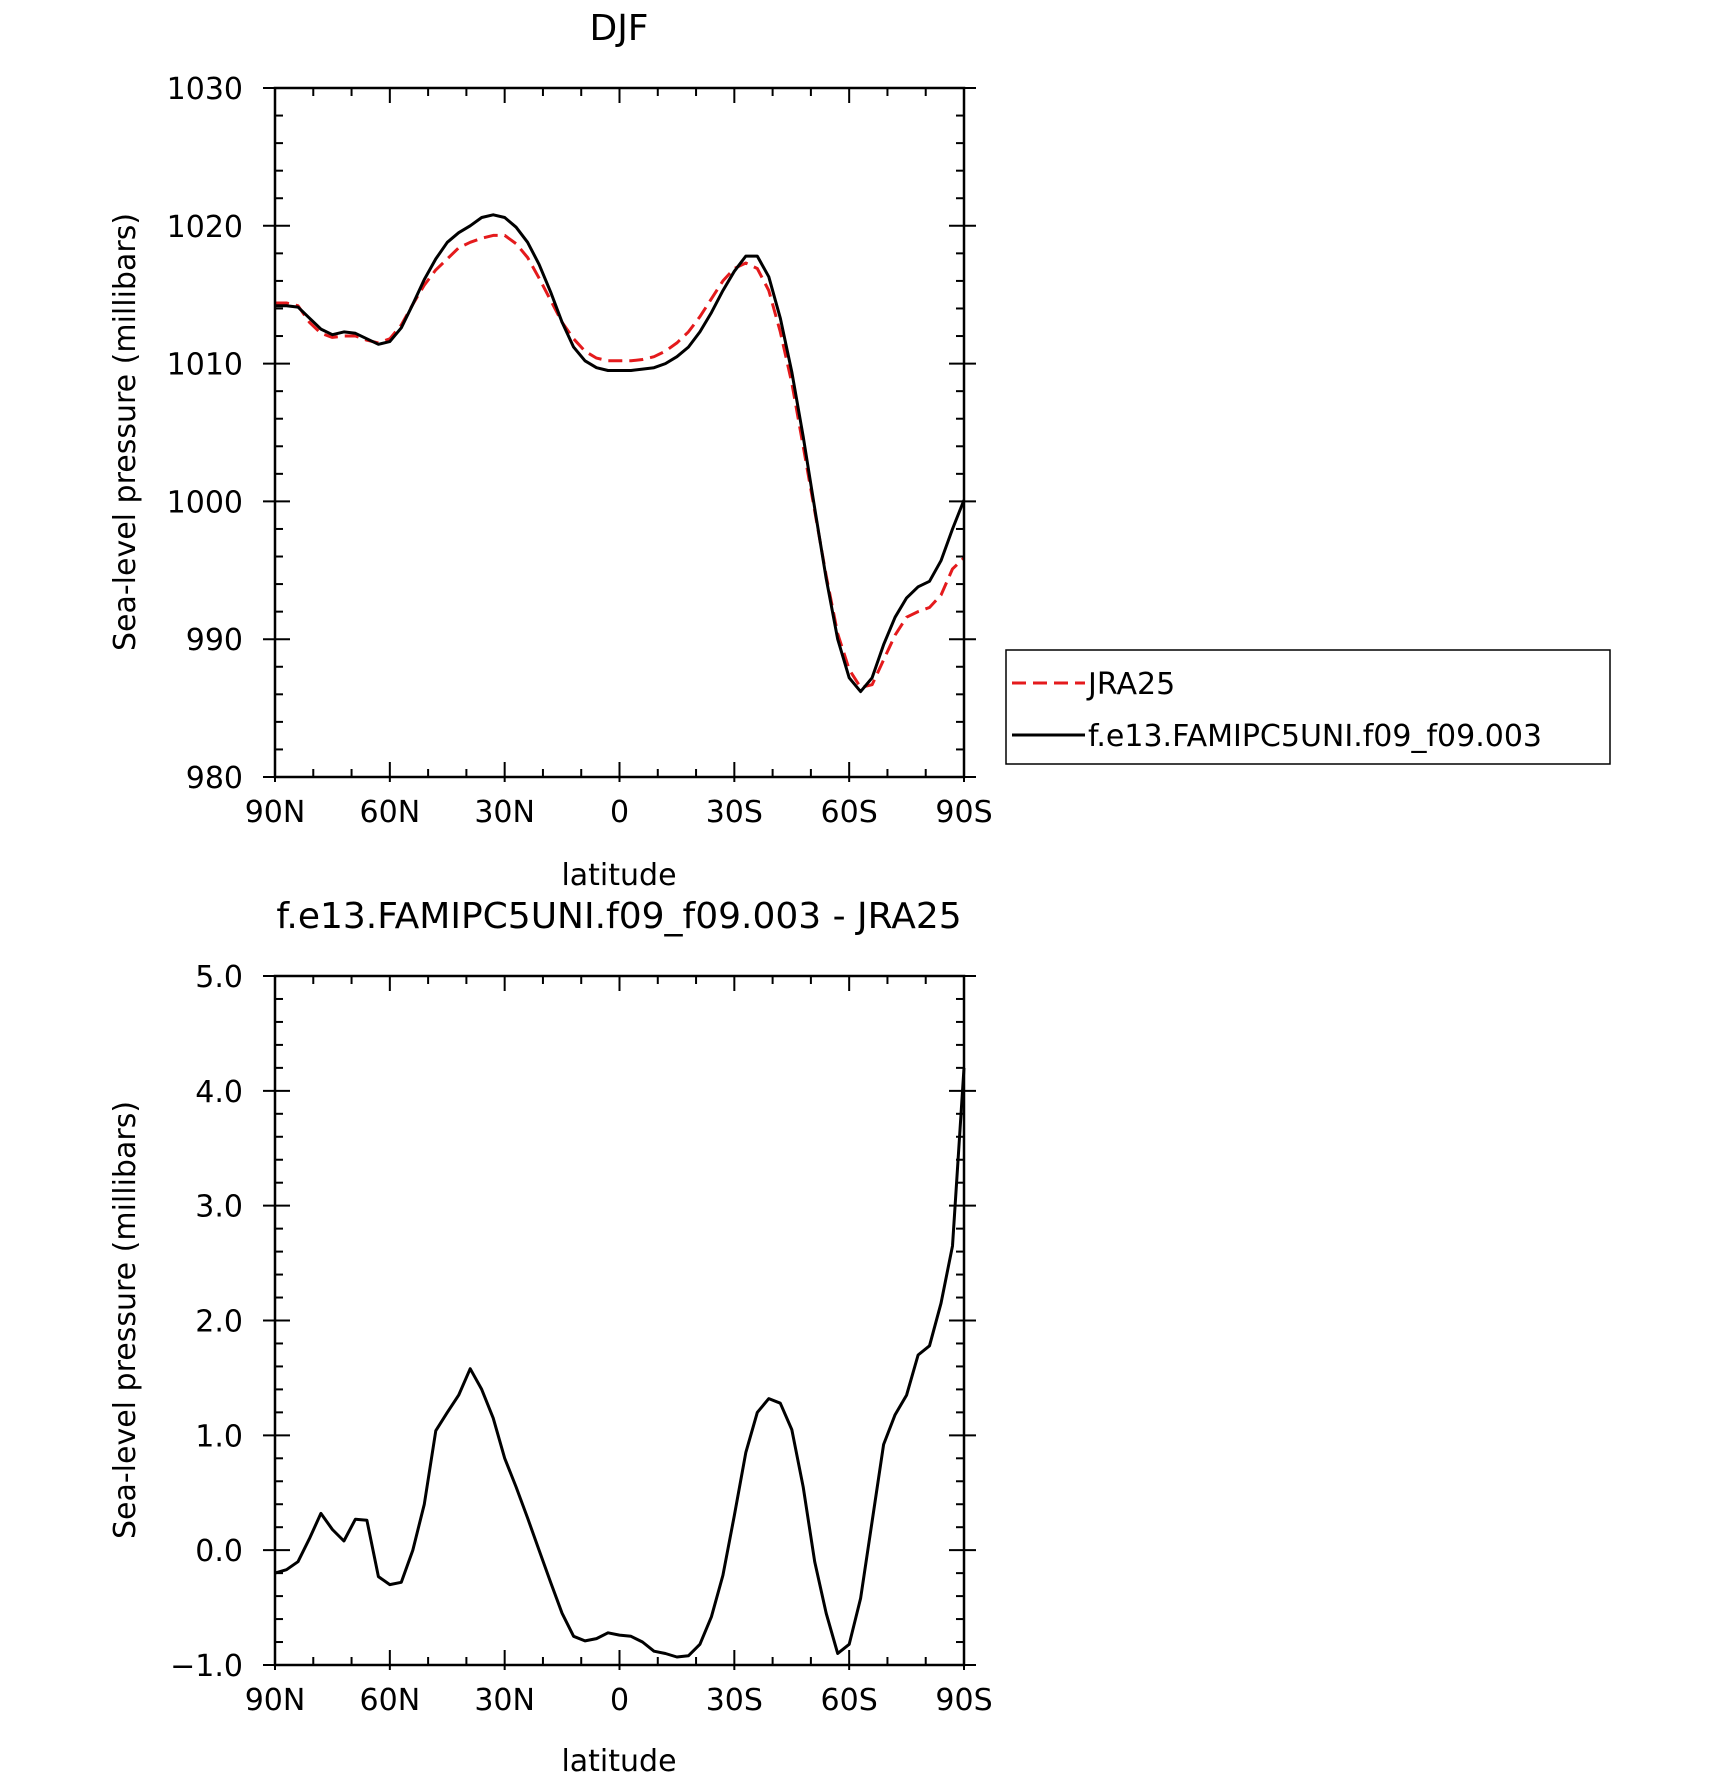  I want to click on bottom-series-group, so click(620, 1363).